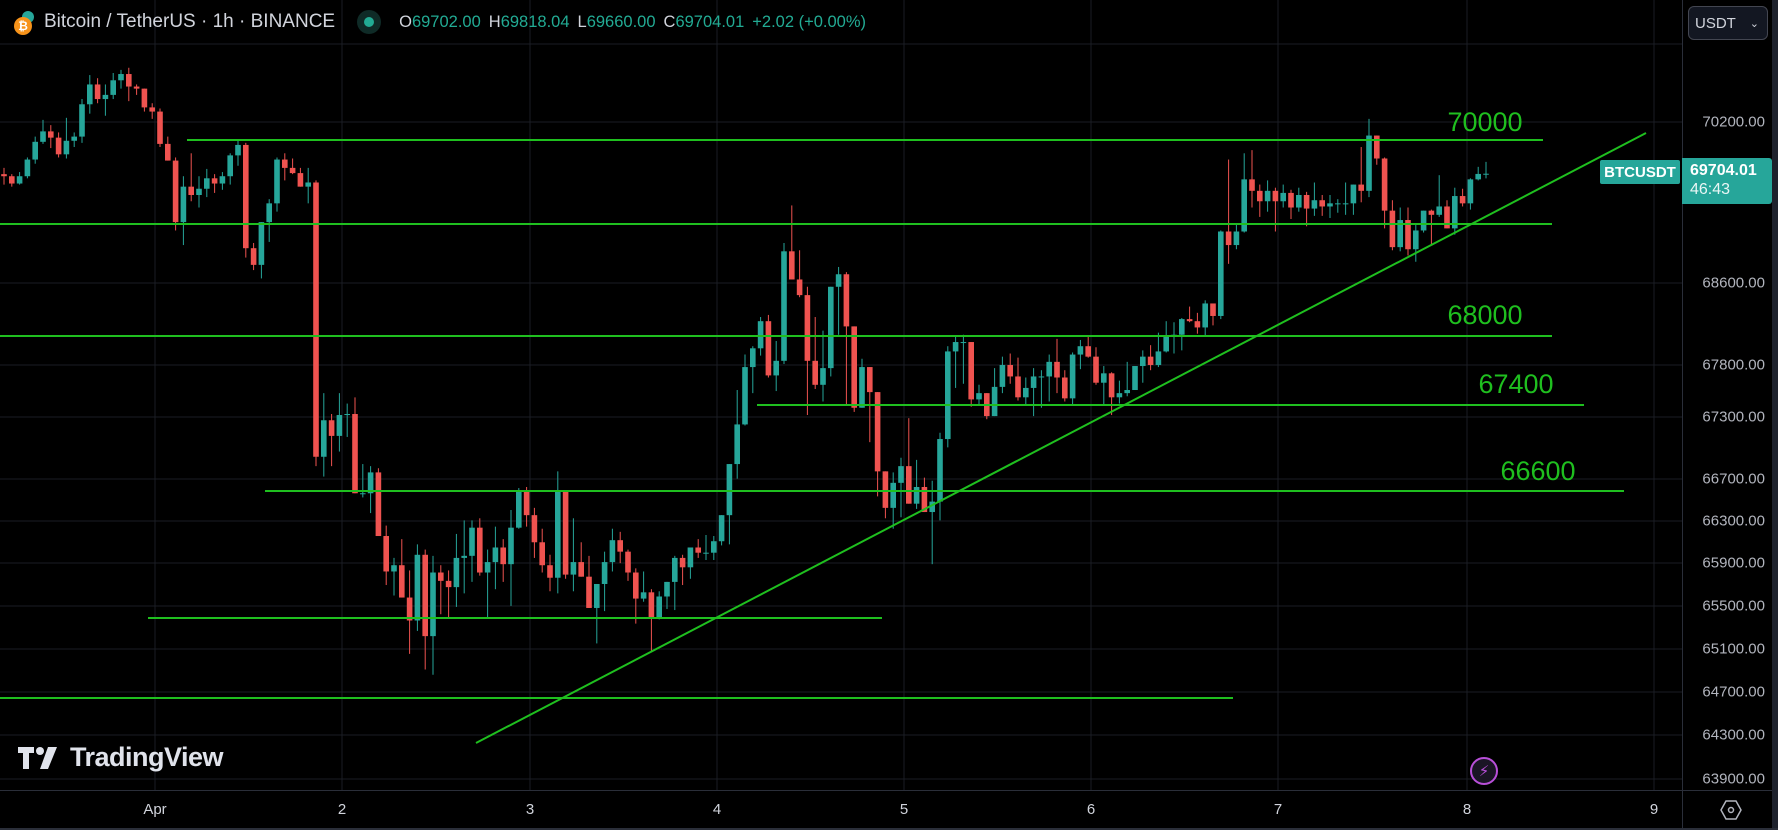 The height and width of the screenshot is (830, 1778). Describe the element at coordinates (369, 22) in the screenshot. I see `market-open-dot-icon` at that location.